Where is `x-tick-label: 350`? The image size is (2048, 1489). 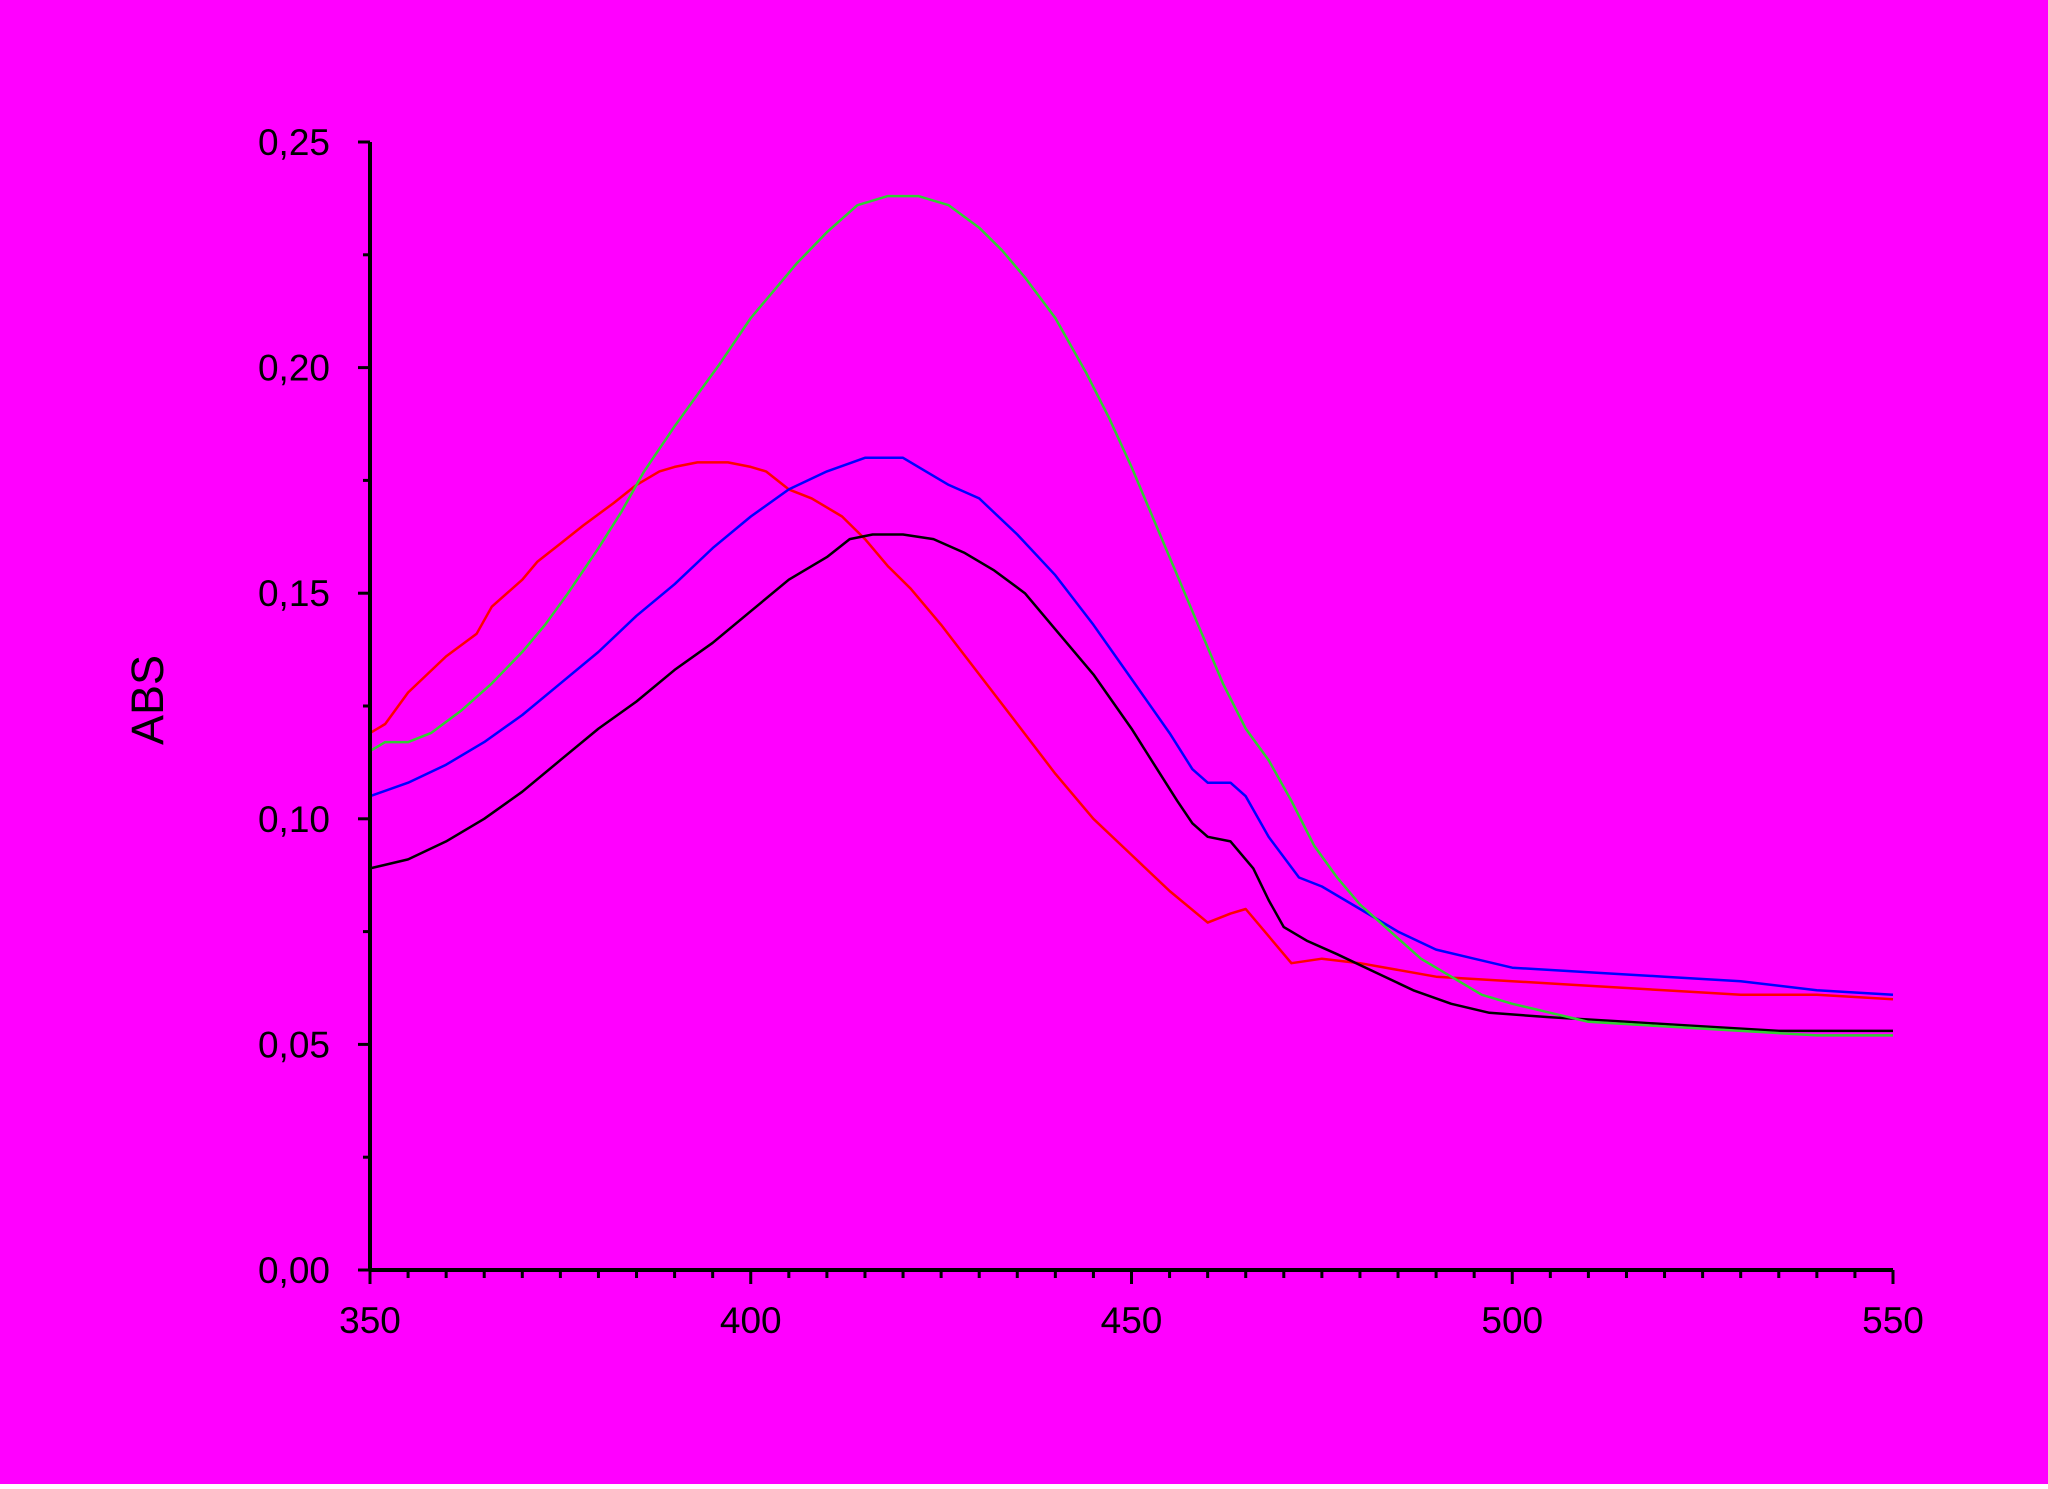
x-tick-label: 350 is located at coordinates (370, 1320).